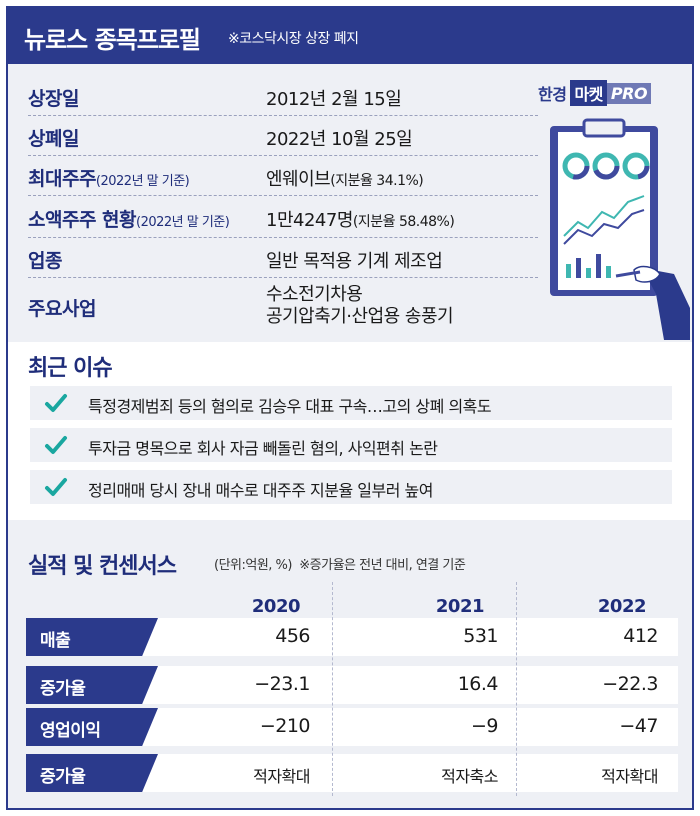 This screenshot has height=816, width=700. What do you see at coordinates (45, 261) in the screenshot?
I see `industry-label: 업종` at bounding box center [45, 261].